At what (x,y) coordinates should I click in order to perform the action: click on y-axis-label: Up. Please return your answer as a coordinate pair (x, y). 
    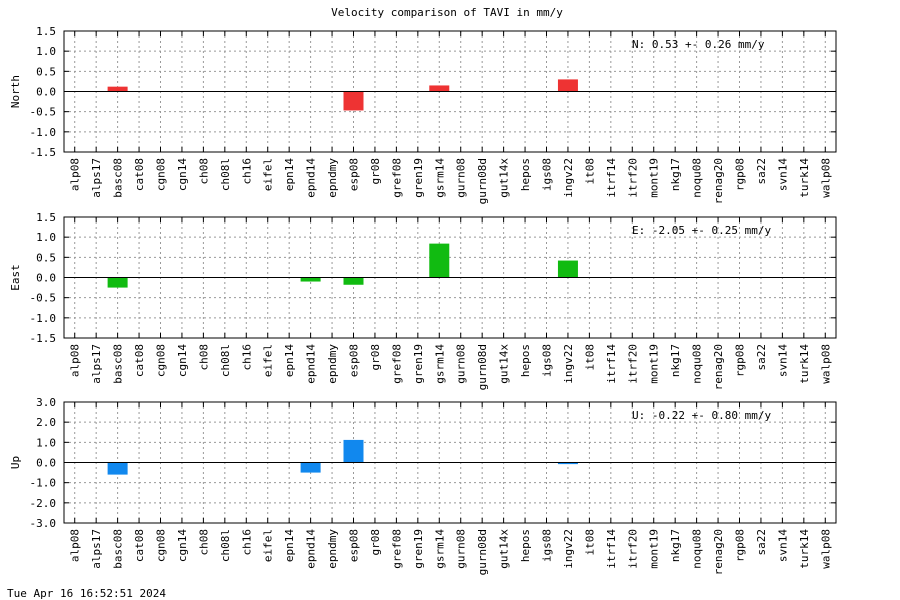
    Looking at the image, I should click on (15, 462).